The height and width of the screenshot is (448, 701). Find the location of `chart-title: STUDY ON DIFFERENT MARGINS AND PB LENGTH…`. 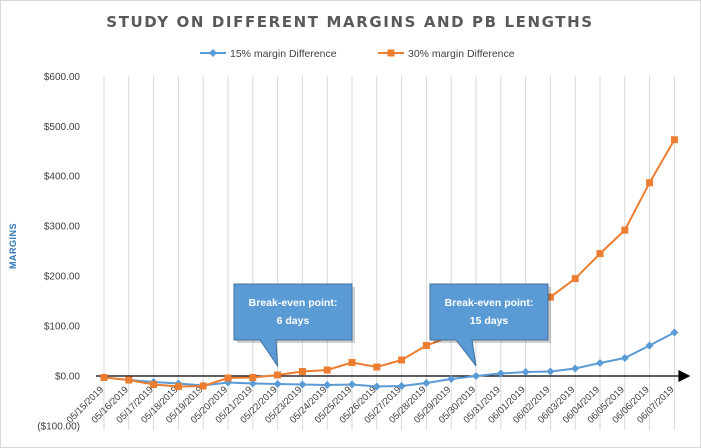

chart-title: STUDY ON DIFFERENT MARGINS AND PB LENGTH… is located at coordinates (349, 22).